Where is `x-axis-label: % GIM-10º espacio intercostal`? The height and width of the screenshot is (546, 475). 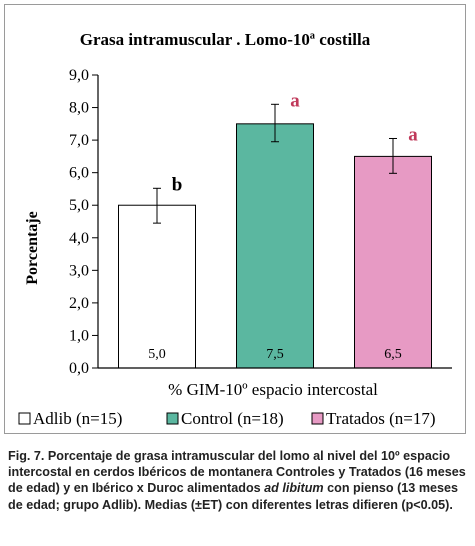 x-axis-label: % GIM-10º espacio intercostal is located at coordinates (273, 389).